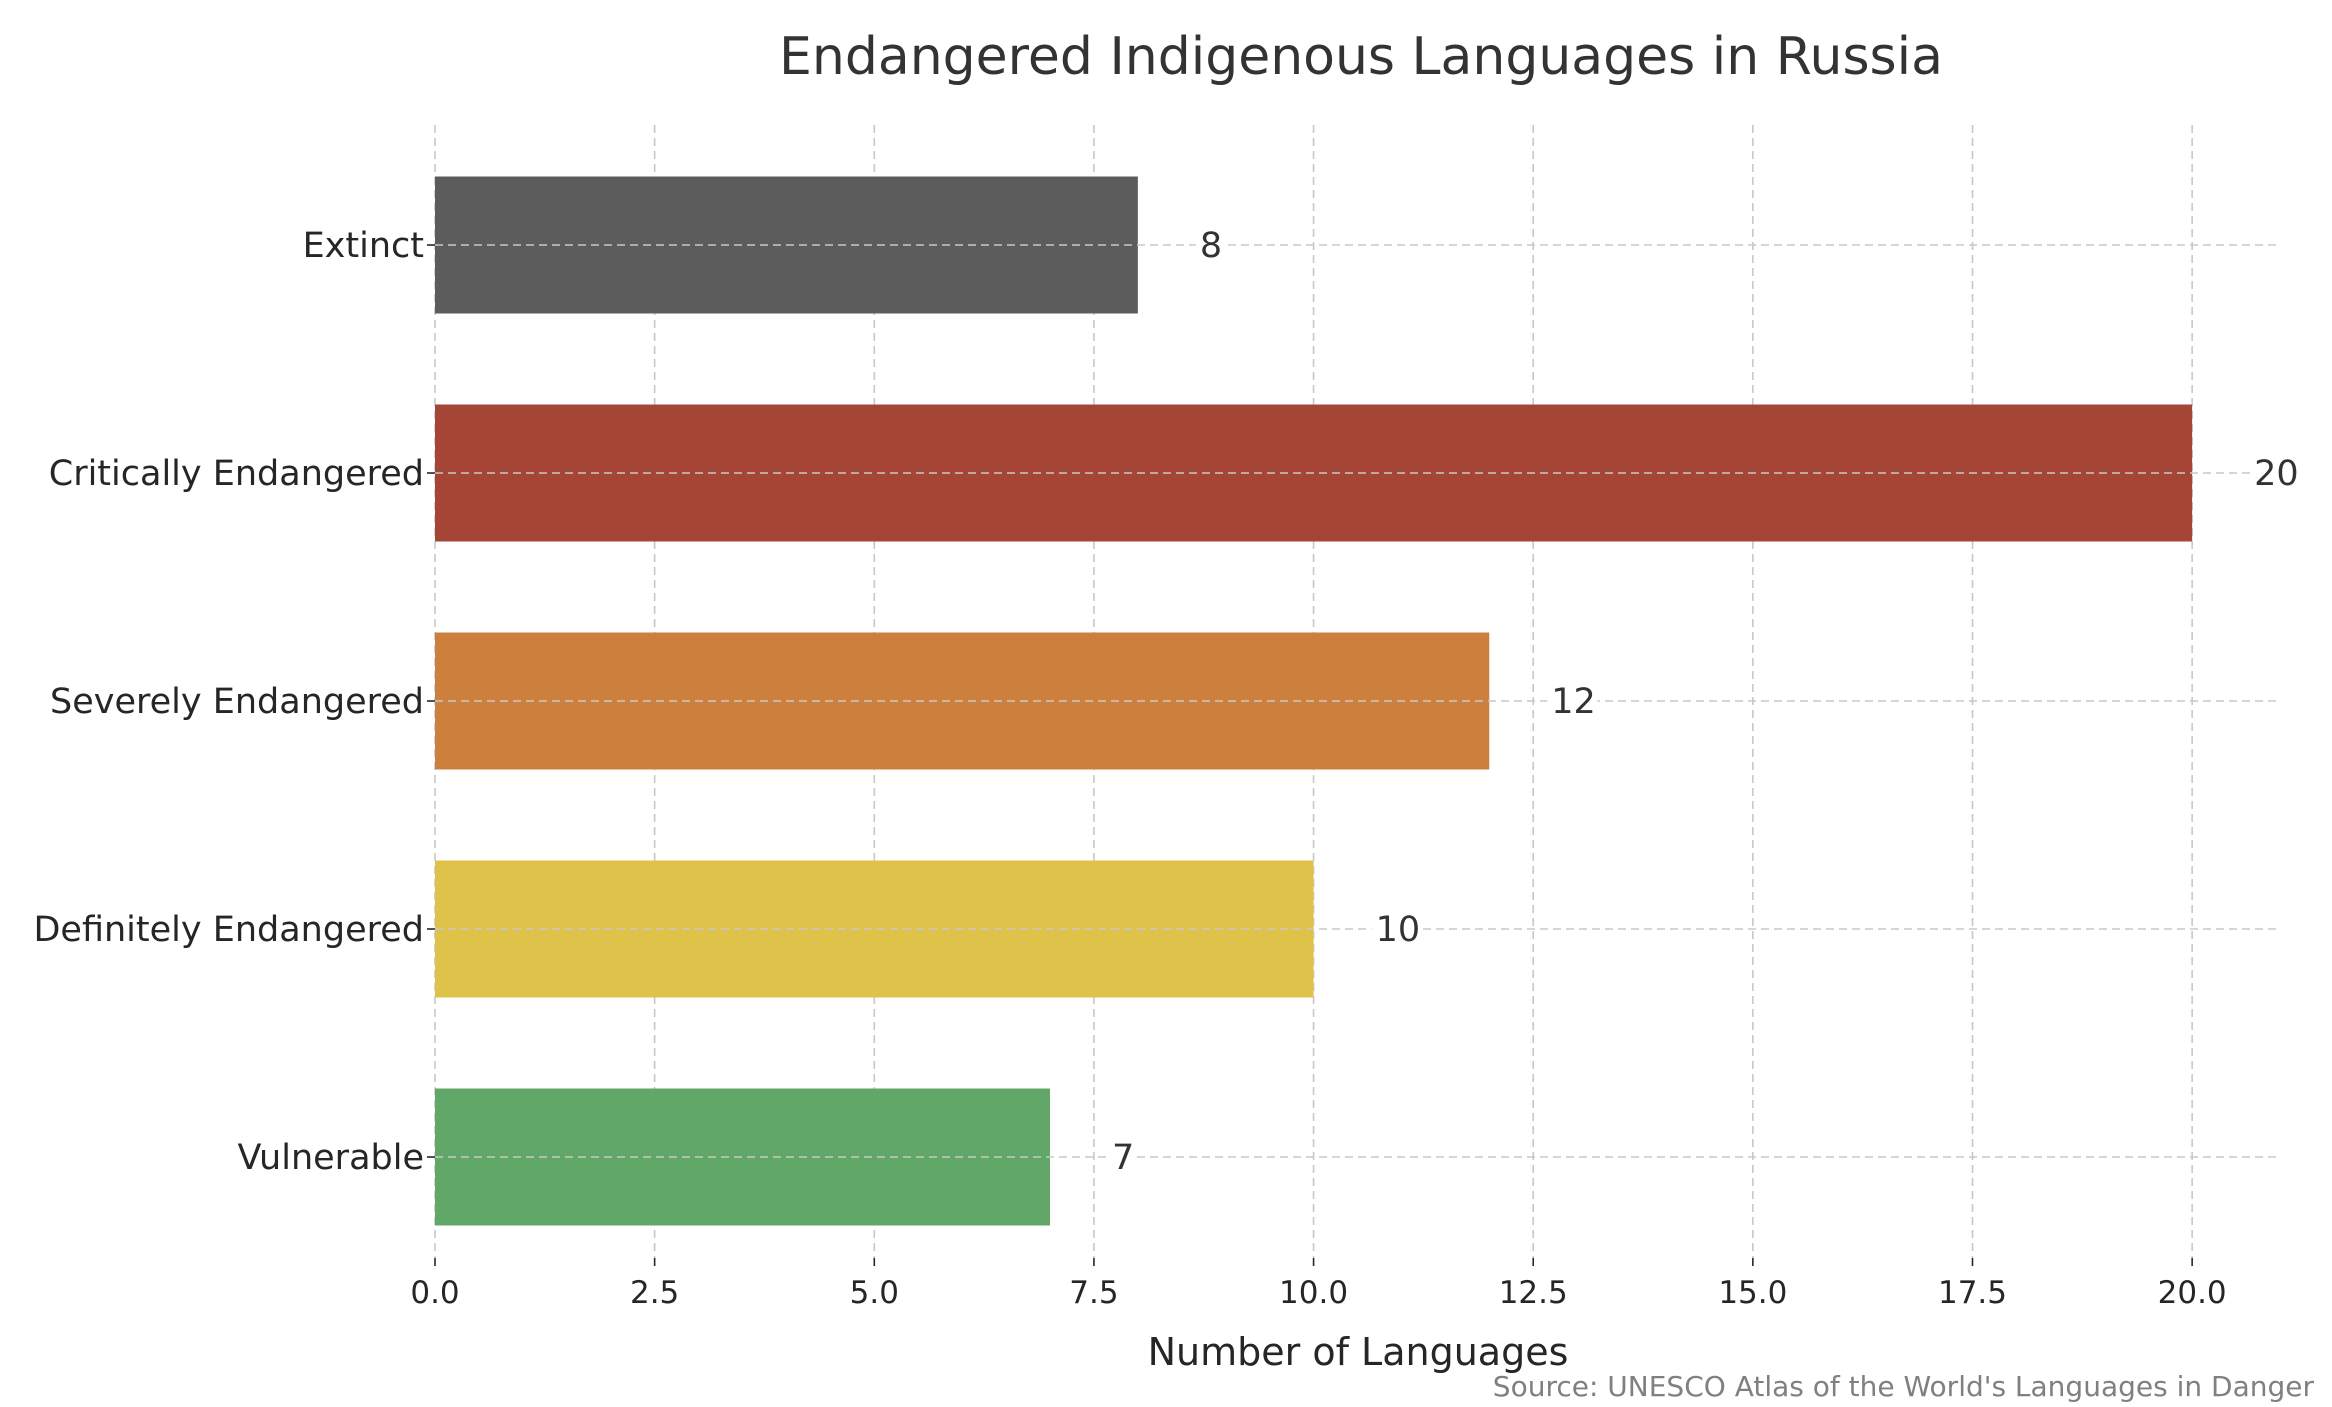 The height and width of the screenshot is (1407, 2332). Describe the element at coordinates (2192, 1293) in the screenshot. I see `x-tick-label: 20.0` at that location.